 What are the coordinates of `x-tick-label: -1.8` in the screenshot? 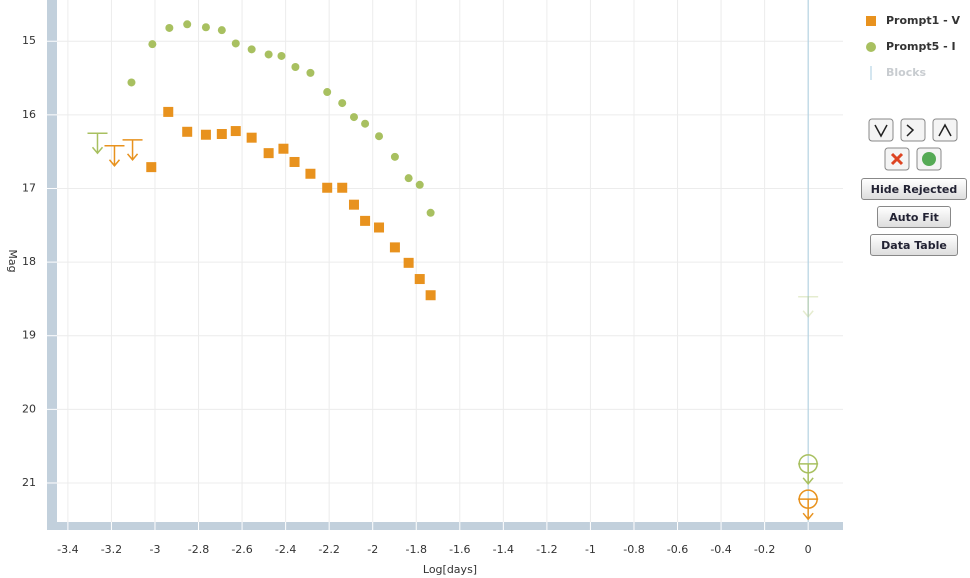 It's located at (416, 549).